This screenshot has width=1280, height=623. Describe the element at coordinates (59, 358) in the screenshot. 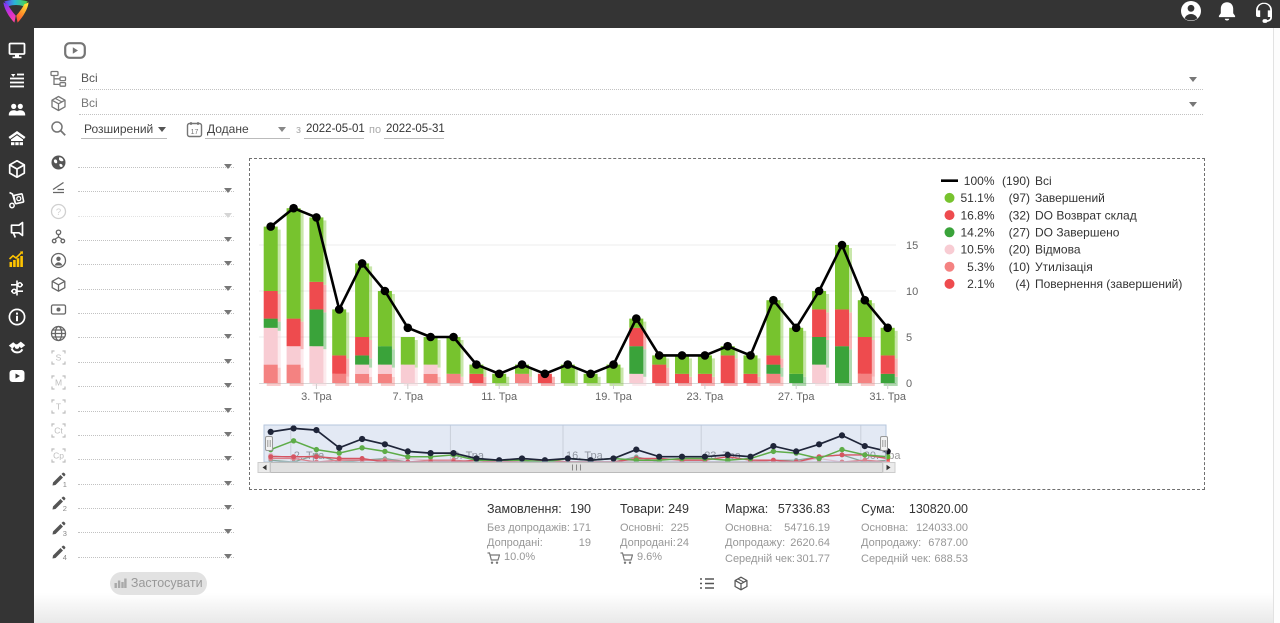

I see `svg-text: S` at that location.